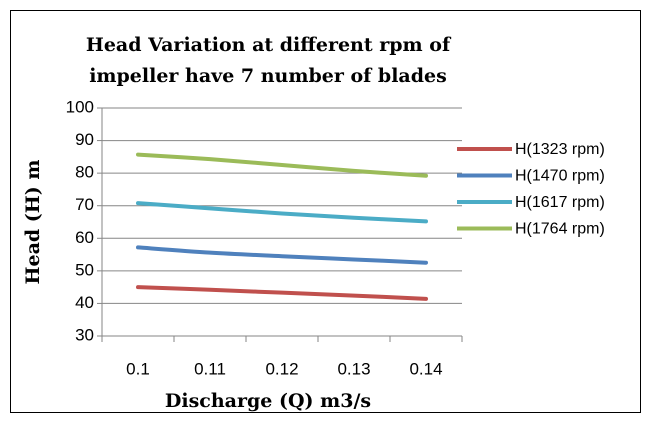 Image resolution: width=652 pixels, height=424 pixels. Describe the element at coordinates (138, 368) in the screenshot. I see `x-tick-label: 0.1` at that location.